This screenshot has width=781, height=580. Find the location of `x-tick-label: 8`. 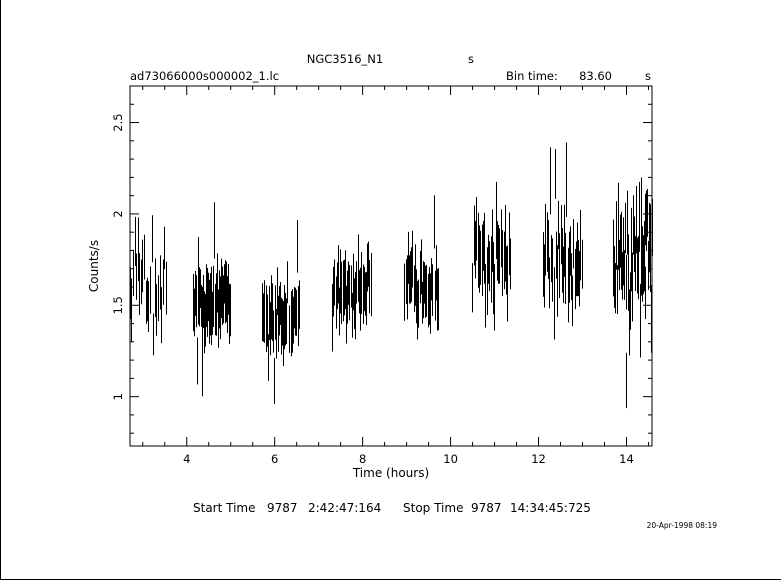

x-tick-label: 8 is located at coordinates (362, 459).